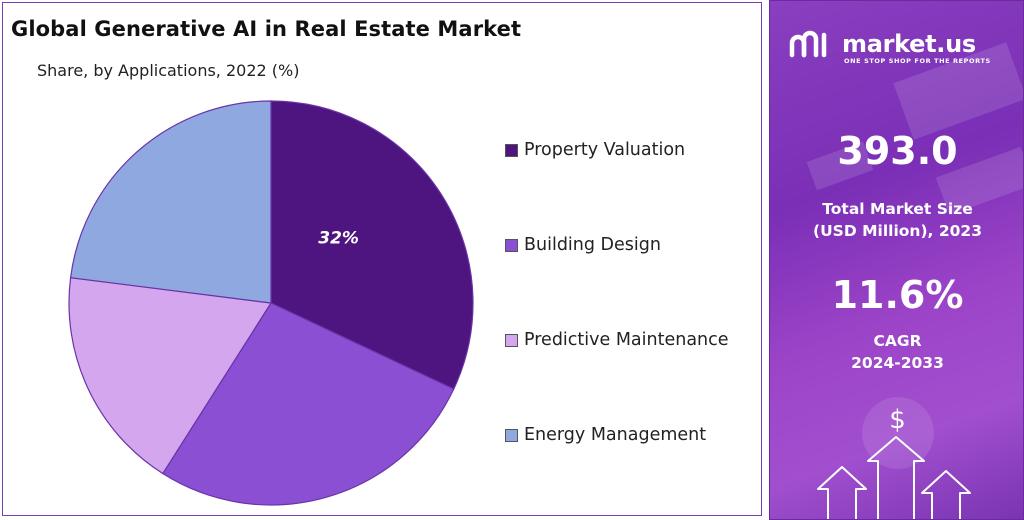 The image size is (1024, 520). Describe the element at coordinates (170, 376) in the screenshot. I see `pie-slice-predictive-maintenance` at that location.